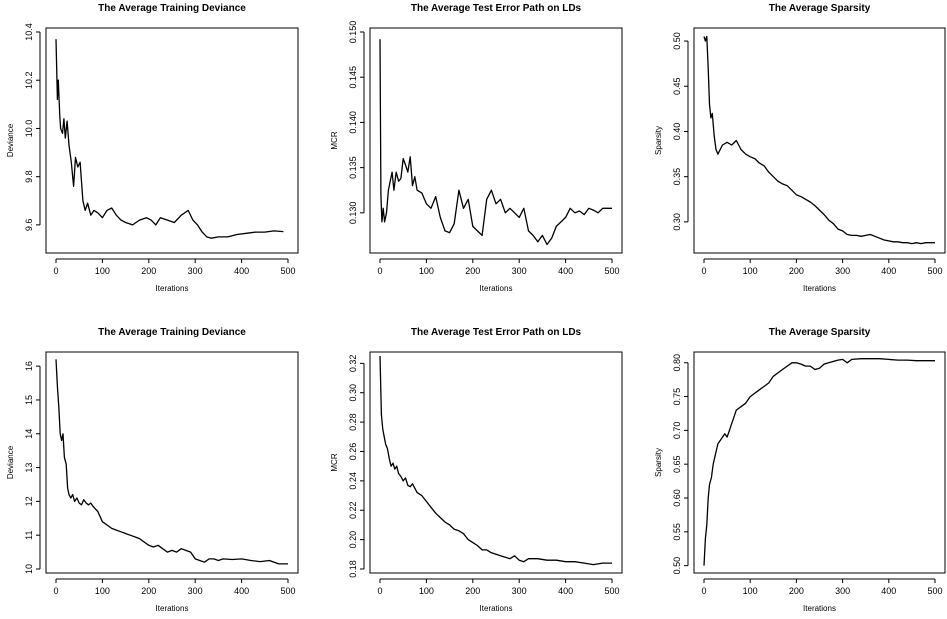 This screenshot has height=619, width=947. I want to click on y-tick-label: 15, so click(29, 400).